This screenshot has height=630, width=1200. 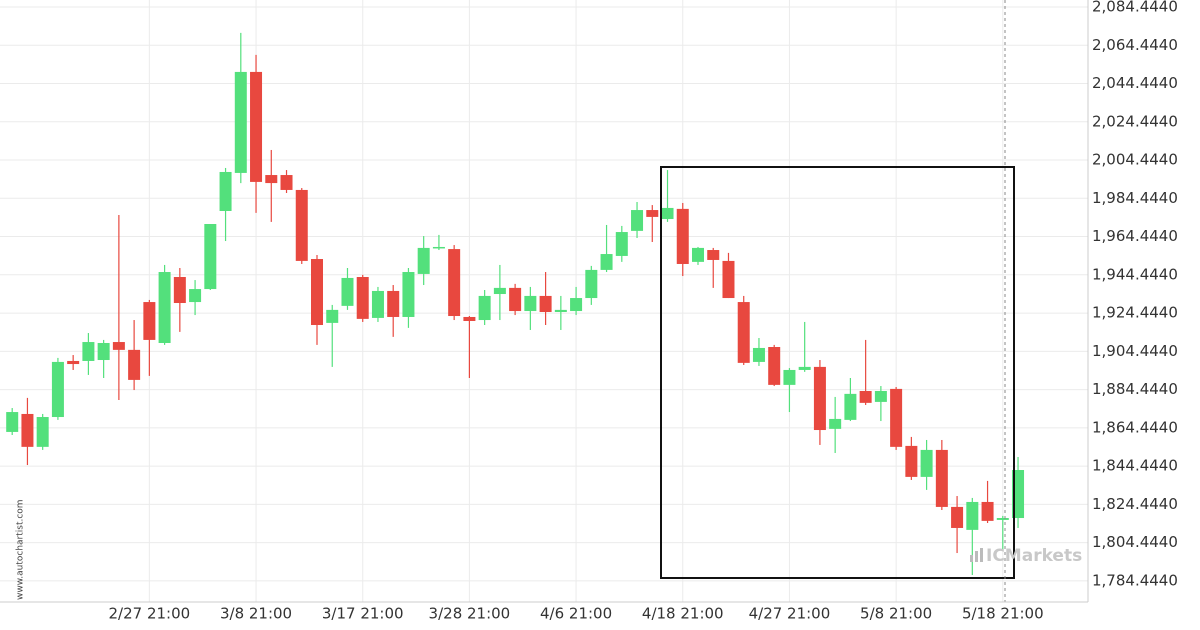 What do you see at coordinates (896, 614) in the screenshot?
I see `x-tick-label: 5/8 21:00` at bounding box center [896, 614].